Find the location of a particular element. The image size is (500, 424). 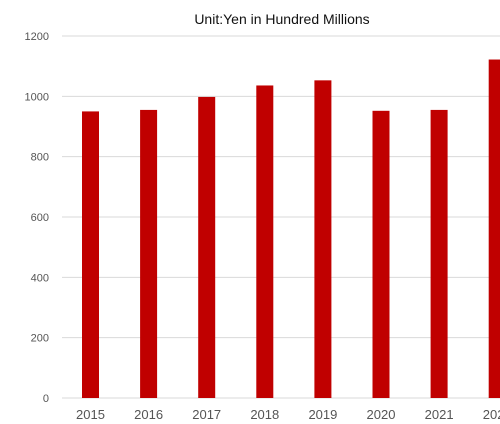

x-tick-label: 2020 is located at coordinates (381, 414).